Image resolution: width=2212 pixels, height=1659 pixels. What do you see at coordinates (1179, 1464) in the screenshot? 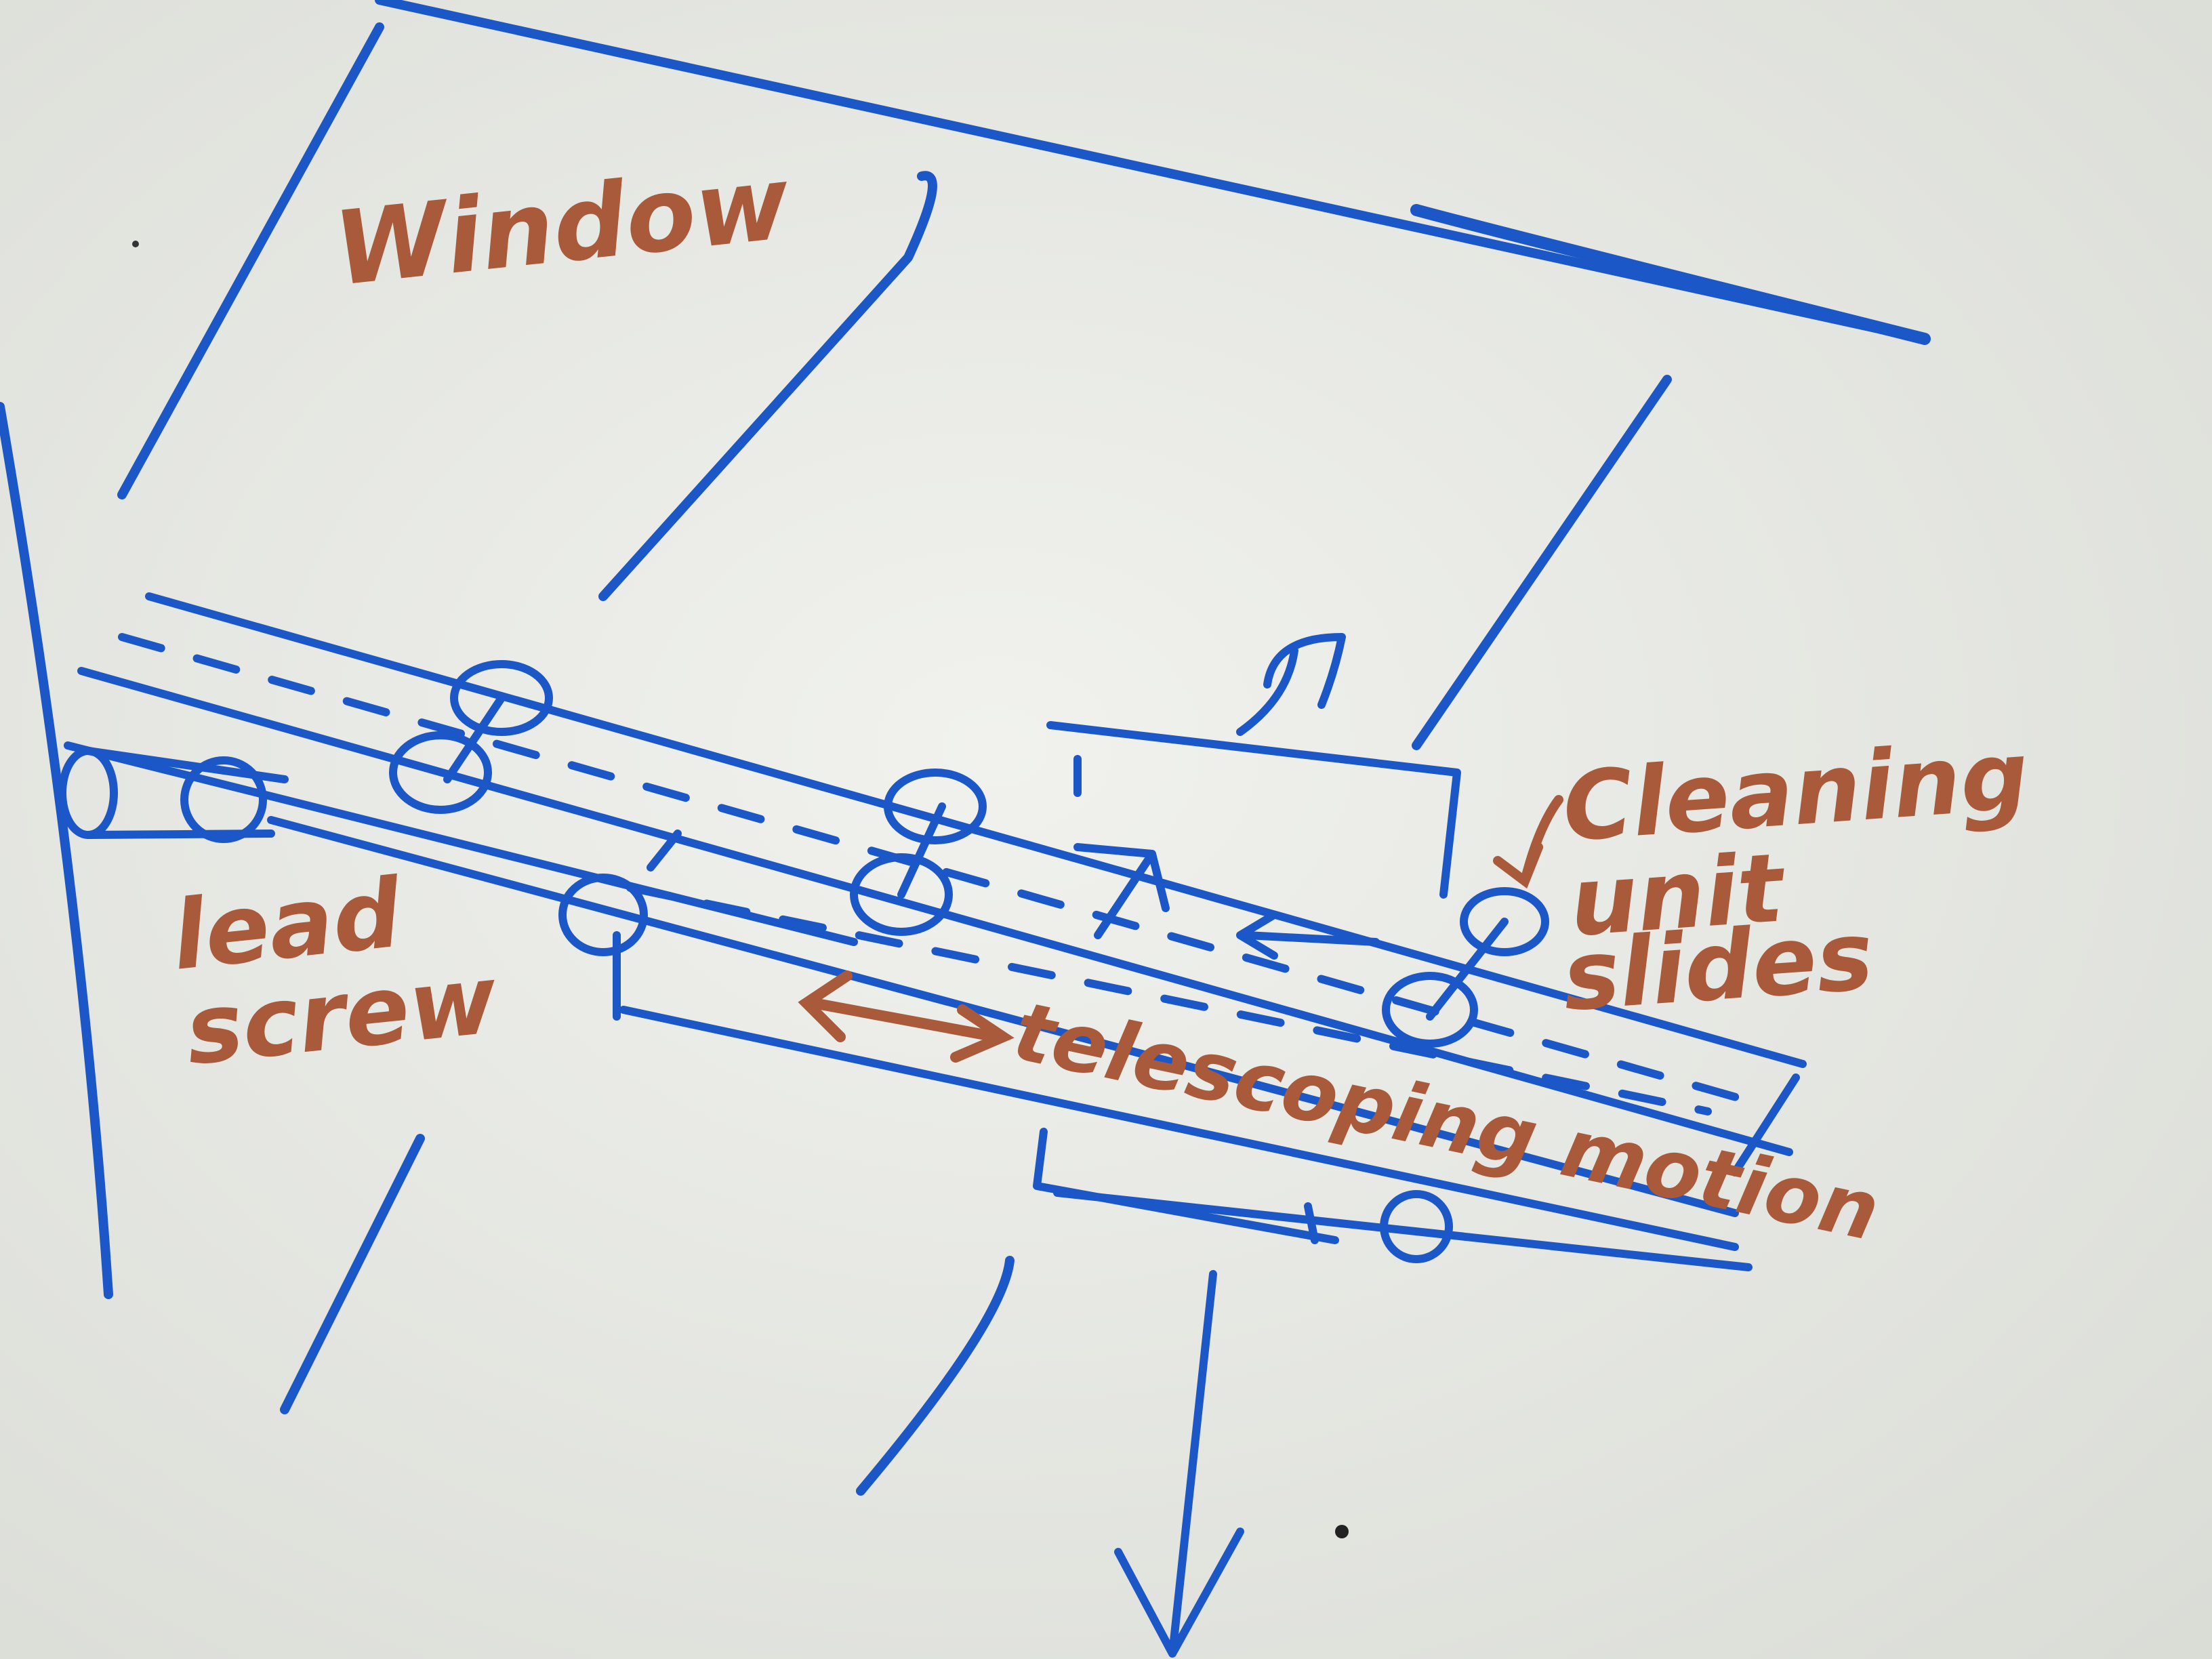
I see `down-arrow` at bounding box center [1179, 1464].